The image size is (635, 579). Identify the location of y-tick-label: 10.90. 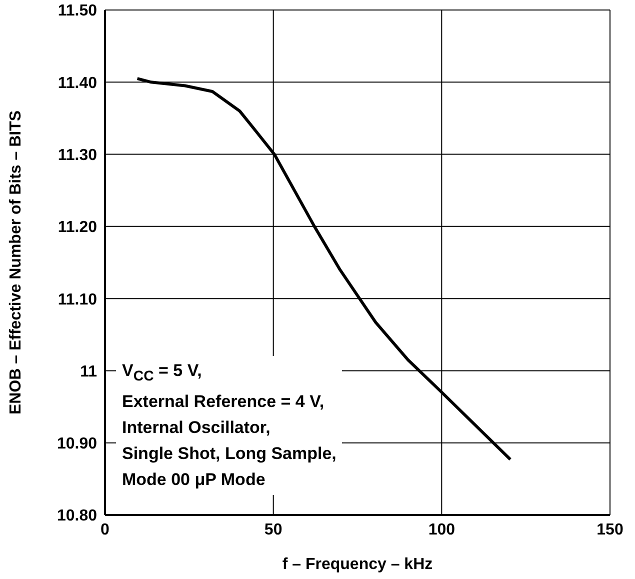
(77, 444).